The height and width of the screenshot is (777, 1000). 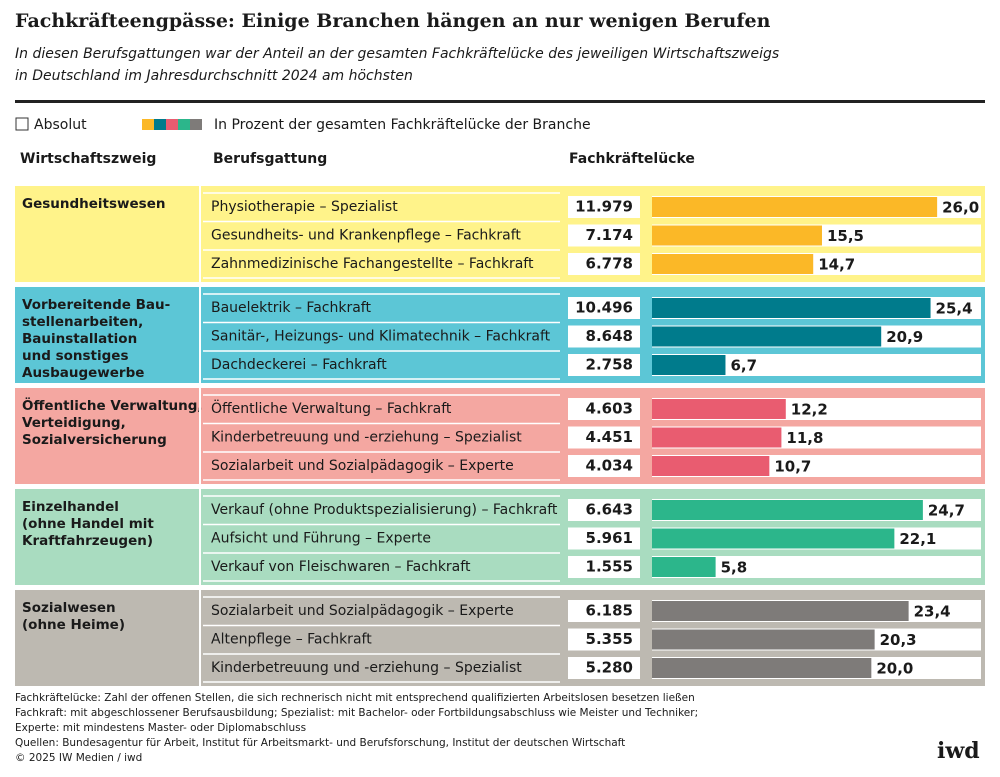 What do you see at coordinates (291, 308) in the screenshot?
I see `occupation: Bauelektrik – Fachkraft` at bounding box center [291, 308].